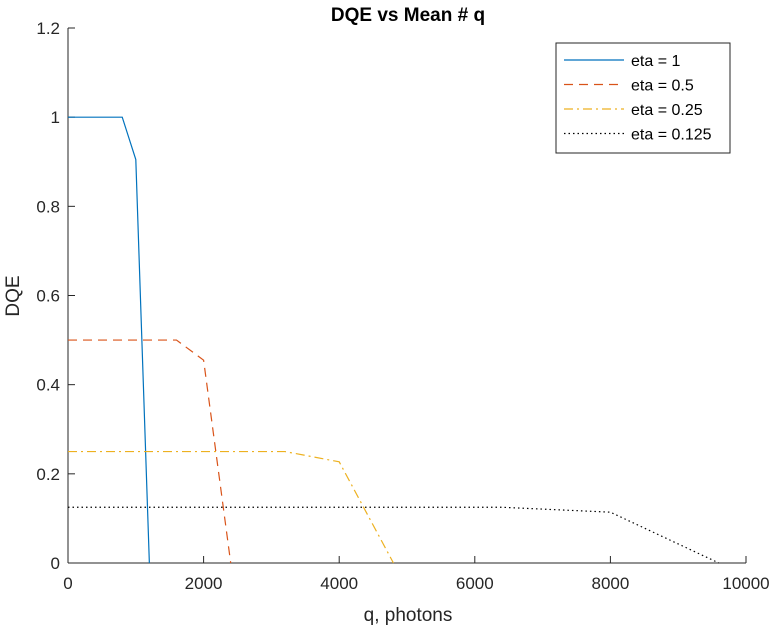 Image resolution: width=777 pixels, height=630 pixels. Describe the element at coordinates (55, 117) in the screenshot. I see `y-tick-label: 1` at that location.